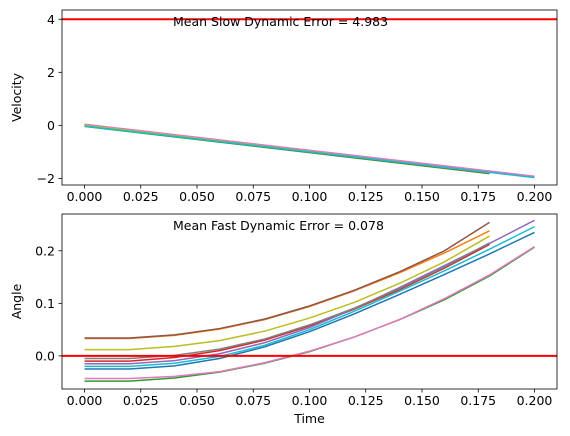 This screenshot has height=436, width=570. I want to click on chart-0-ytick-label-0: −2, so click(46, 178).